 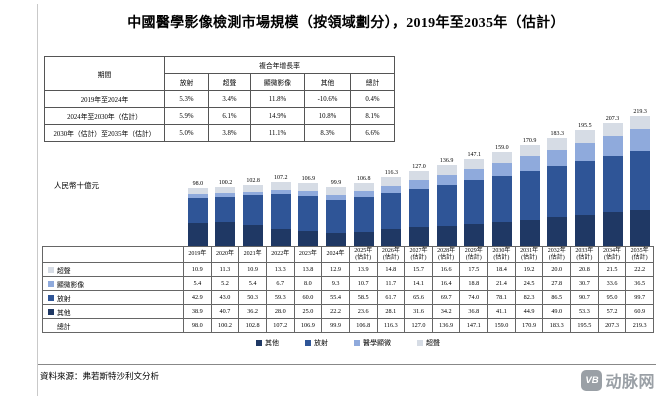 What do you see at coordinates (612, 250) in the screenshot?
I see `year-line-1: 2034年` at bounding box center [612, 250].